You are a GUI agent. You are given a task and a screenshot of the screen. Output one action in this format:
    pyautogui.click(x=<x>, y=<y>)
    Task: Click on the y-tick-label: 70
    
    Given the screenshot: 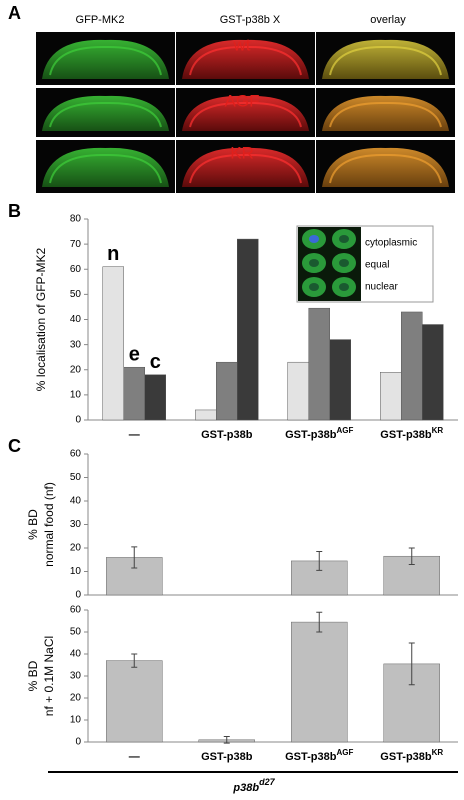 What is the action you would take?
    pyautogui.click(x=76, y=244)
    